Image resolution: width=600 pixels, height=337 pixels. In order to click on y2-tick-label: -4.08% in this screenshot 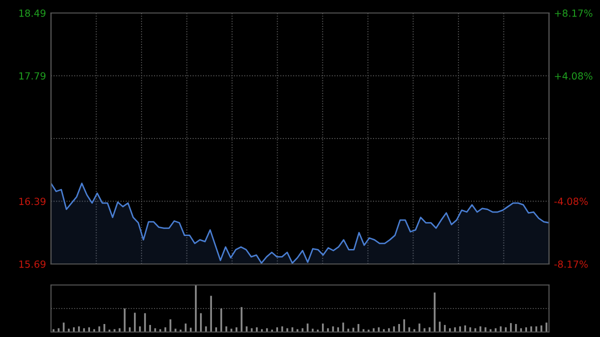, I will do `click(571, 202)`.